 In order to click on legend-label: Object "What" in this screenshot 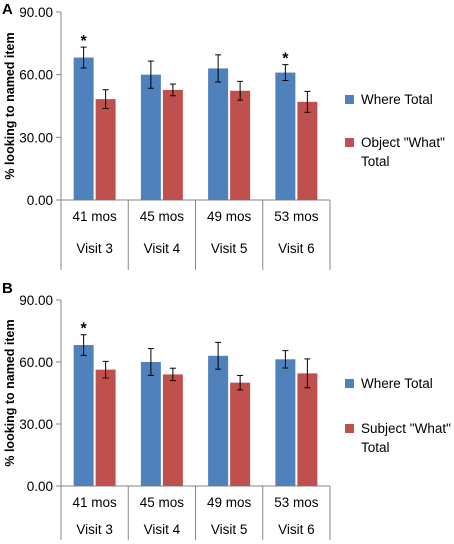, I will do `click(403, 142)`.